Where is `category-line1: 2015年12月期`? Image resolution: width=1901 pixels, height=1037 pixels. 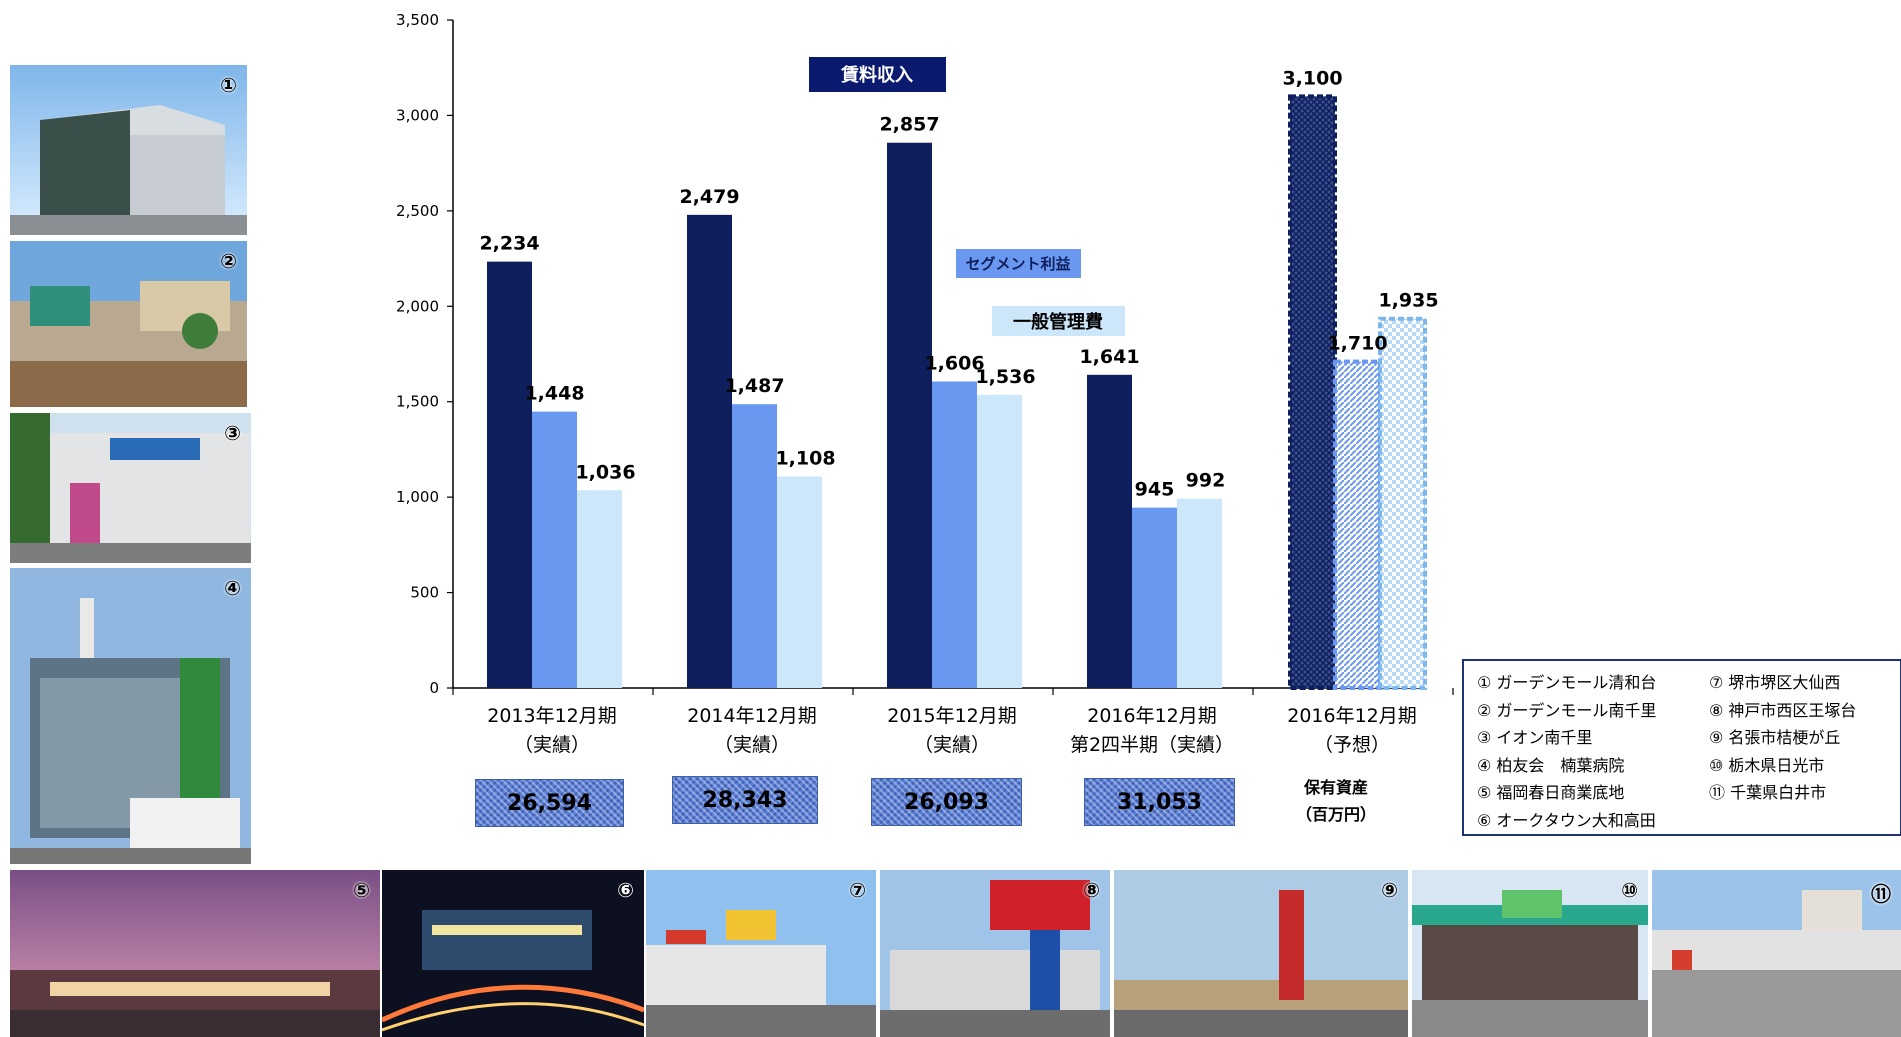 category-line1: 2015年12月期 is located at coordinates (952, 716).